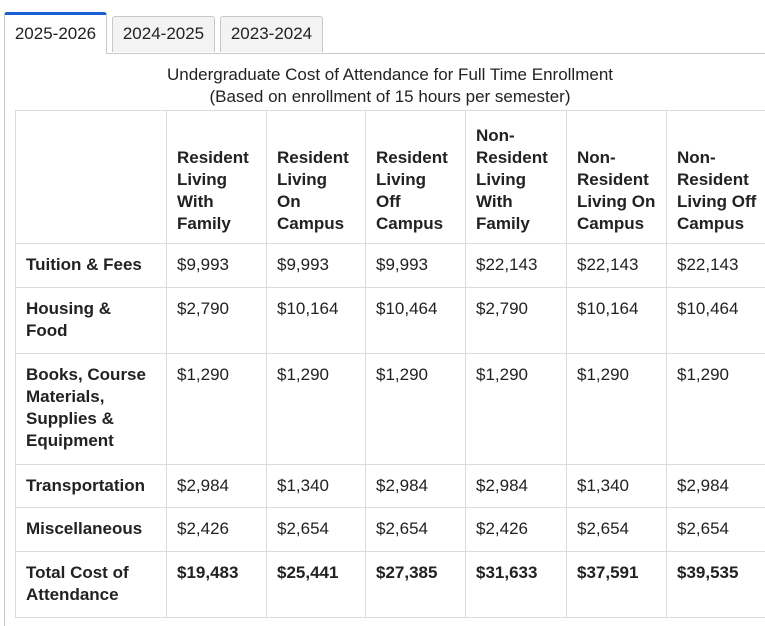 The height and width of the screenshot is (626, 765). What do you see at coordinates (91, 584) in the screenshot?
I see `row-label: Total Cost of Attendance` at bounding box center [91, 584].